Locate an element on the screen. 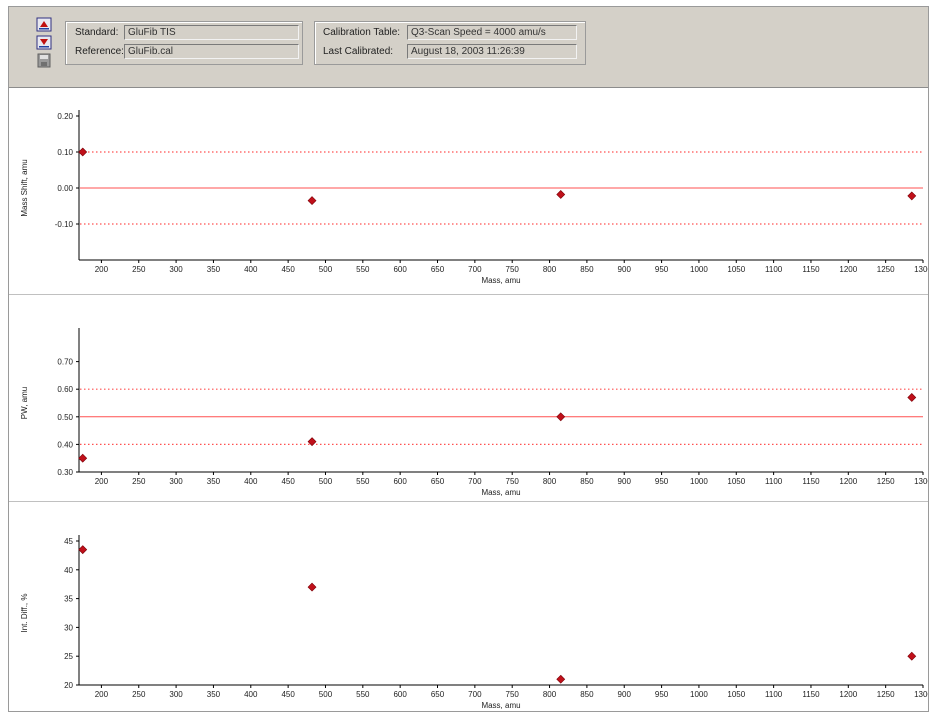 This screenshot has width=931, height=715. y-tick-label: 0.30 is located at coordinates (65, 472).